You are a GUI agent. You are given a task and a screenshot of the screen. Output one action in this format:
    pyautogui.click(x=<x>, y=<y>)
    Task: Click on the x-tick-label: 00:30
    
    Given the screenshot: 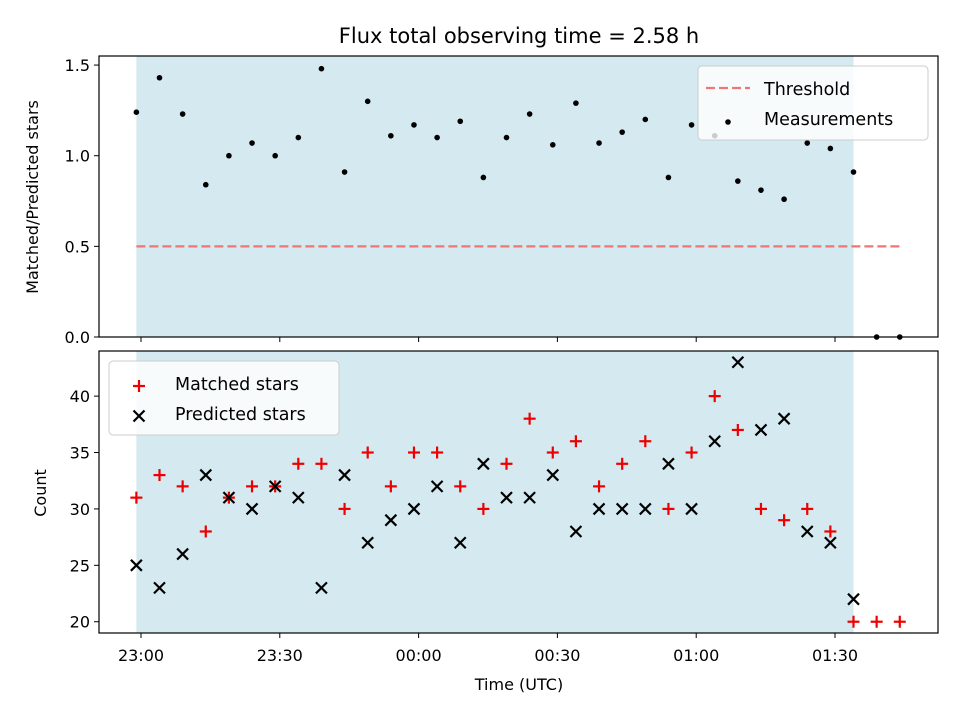 What is the action you would take?
    pyautogui.click(x=557, y=655)
    